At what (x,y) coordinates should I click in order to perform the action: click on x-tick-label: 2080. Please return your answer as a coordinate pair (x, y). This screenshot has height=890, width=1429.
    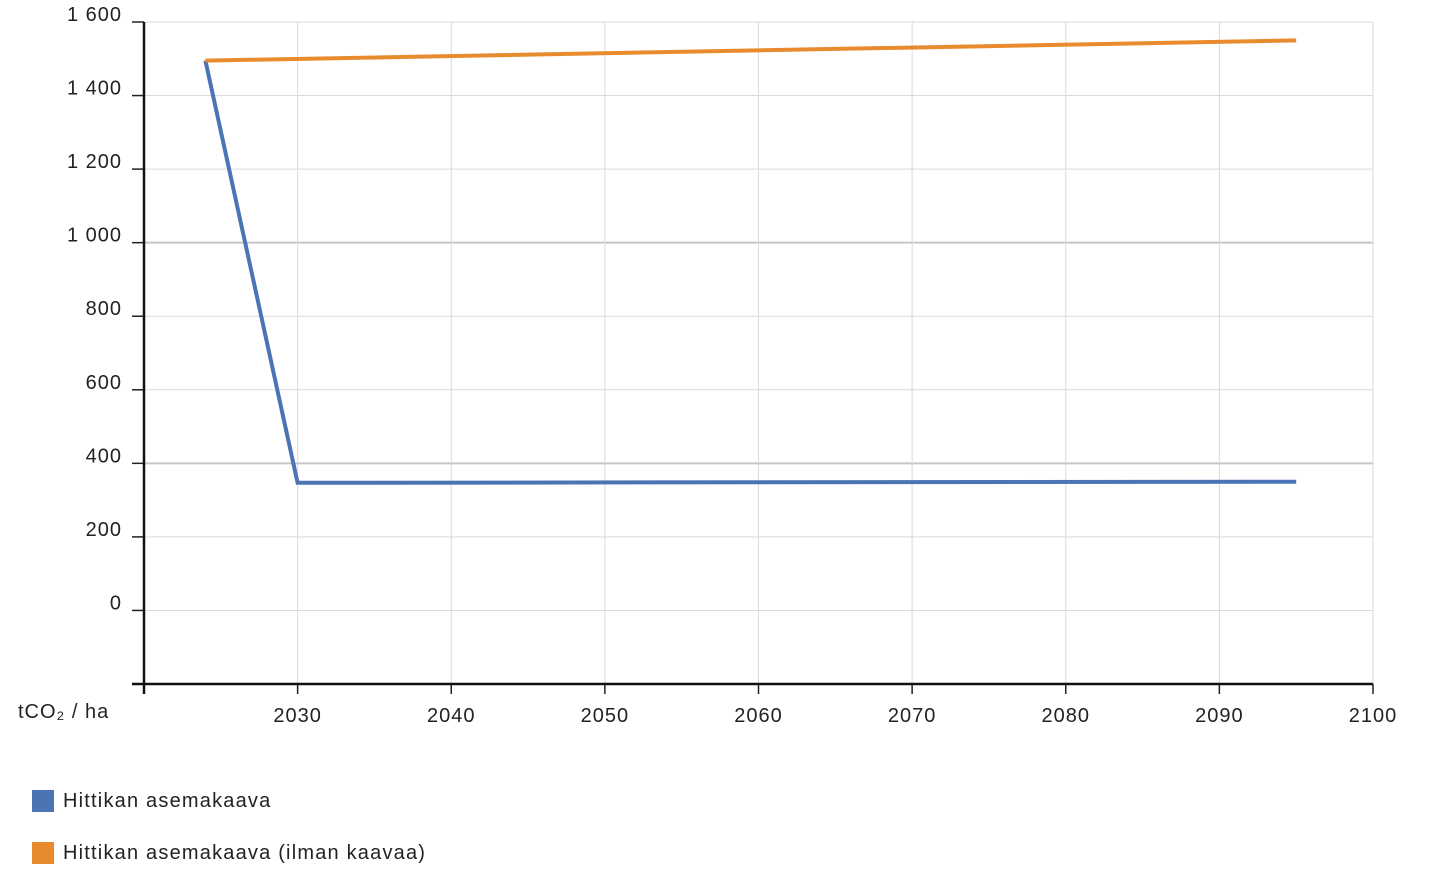
    Looking at the image, I should click on (1066, 716).